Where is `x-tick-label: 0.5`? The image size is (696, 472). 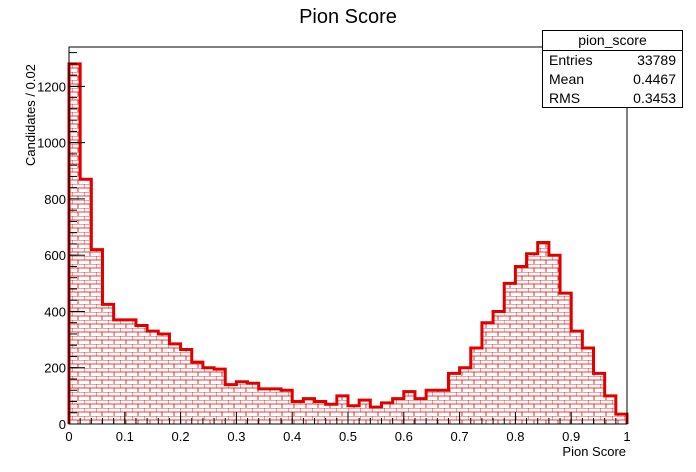
x-tick-label: 0.5 is located at coordinates (348, 436).